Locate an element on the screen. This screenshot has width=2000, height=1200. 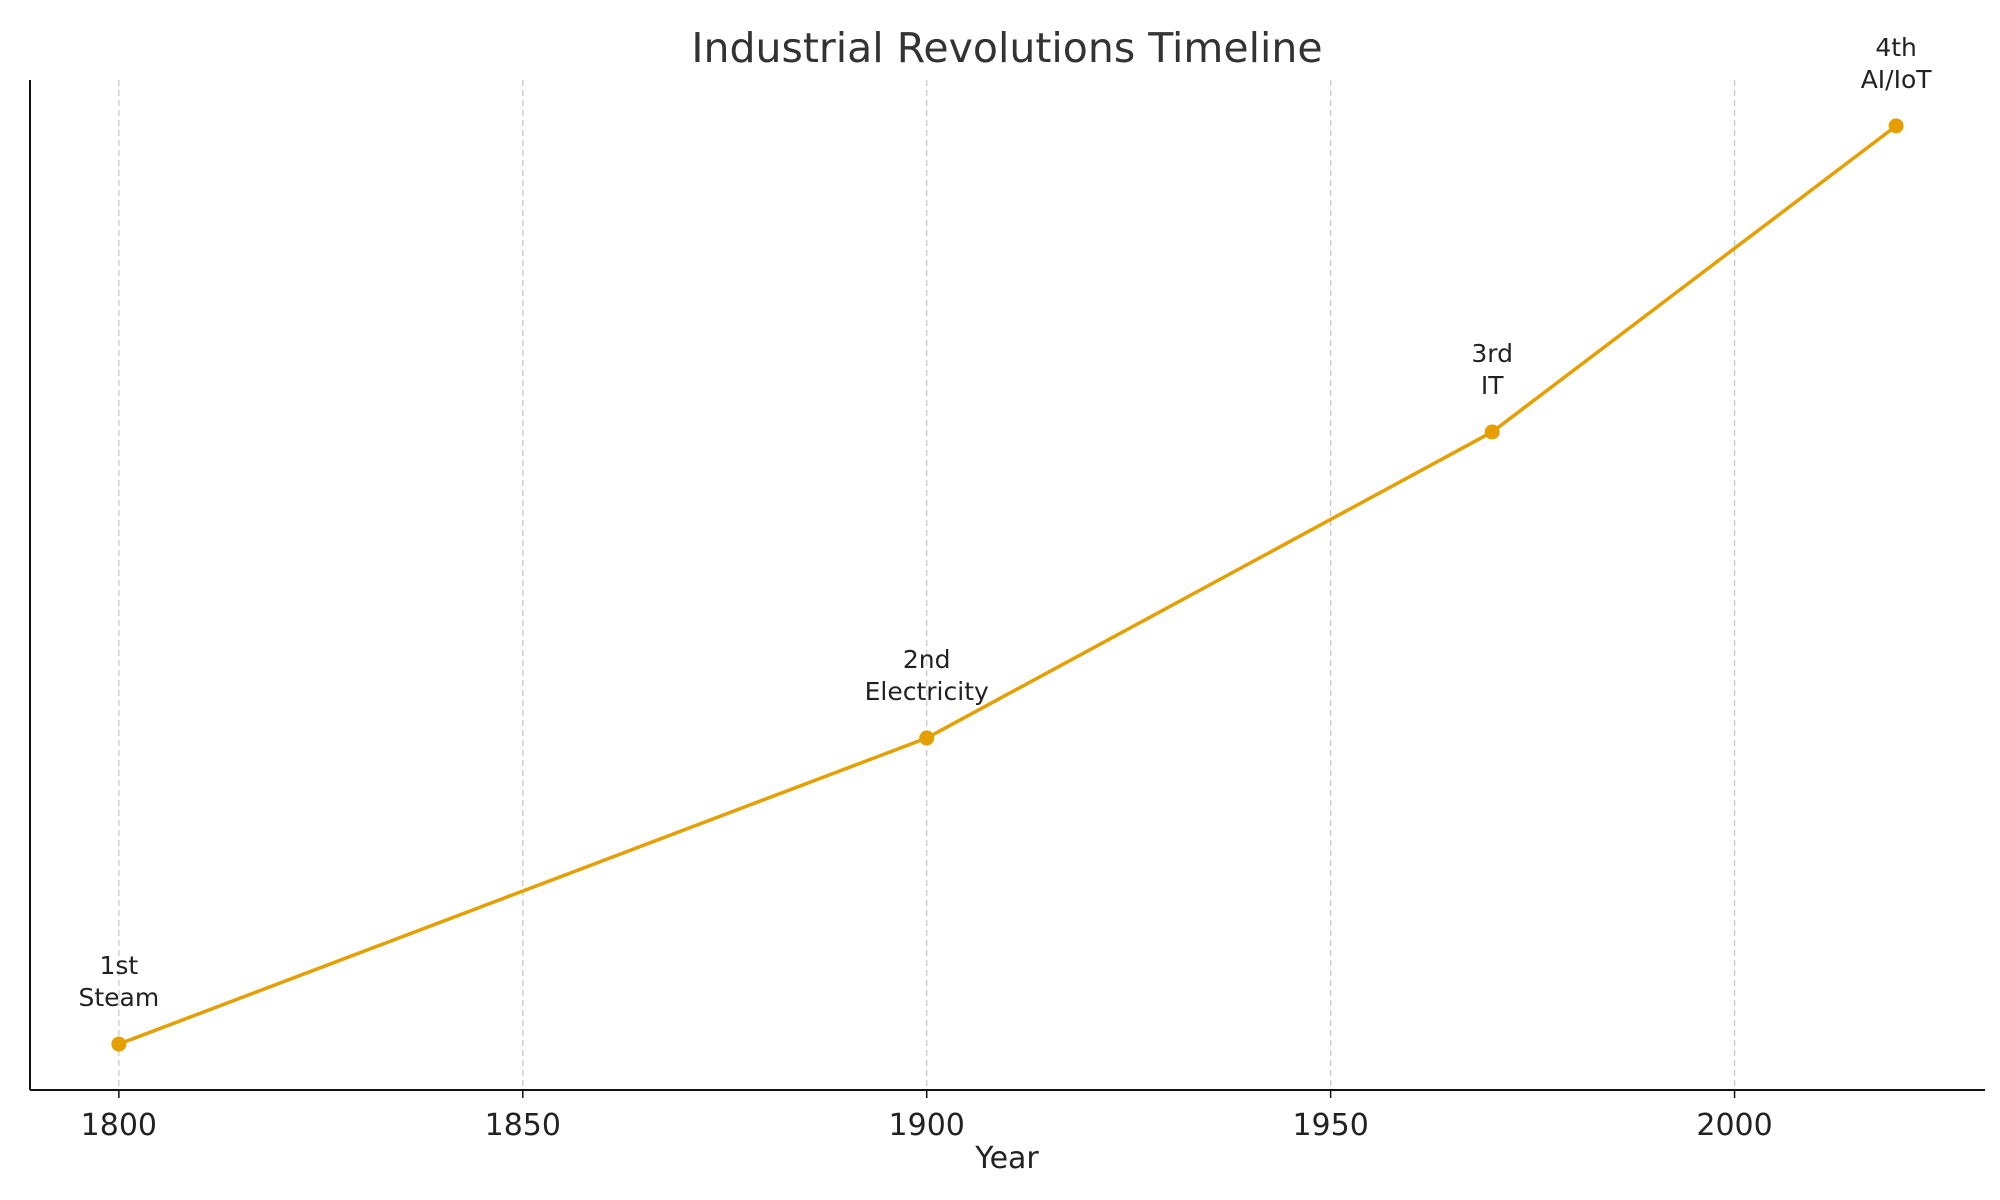
data-point-label-line: 2nd is located at coordinates (927, 659).